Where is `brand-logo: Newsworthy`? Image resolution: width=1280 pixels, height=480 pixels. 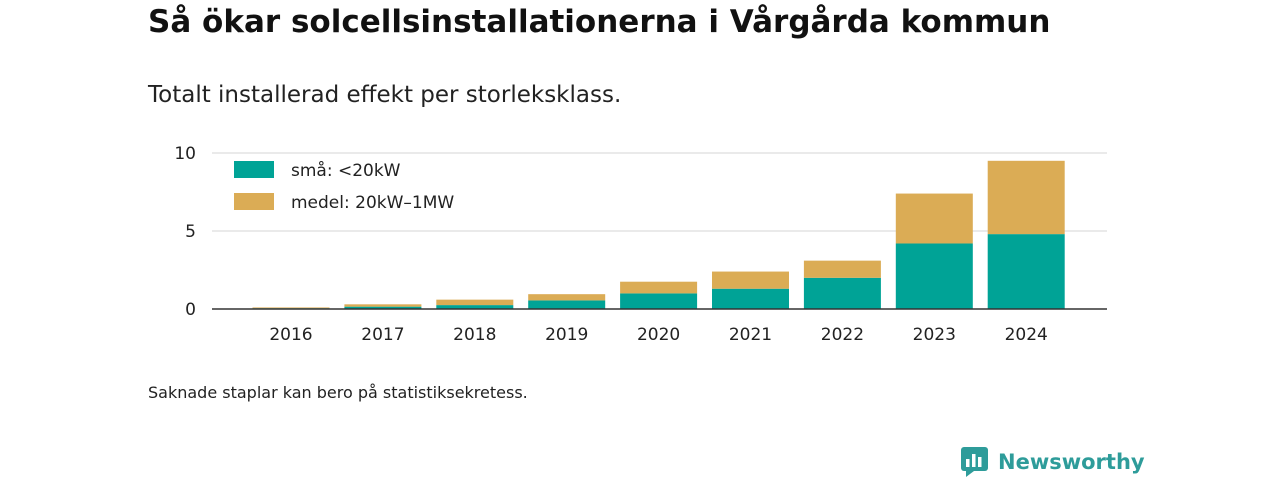 brand-logo: Newsworthy is located at coordinates (1052, 462).